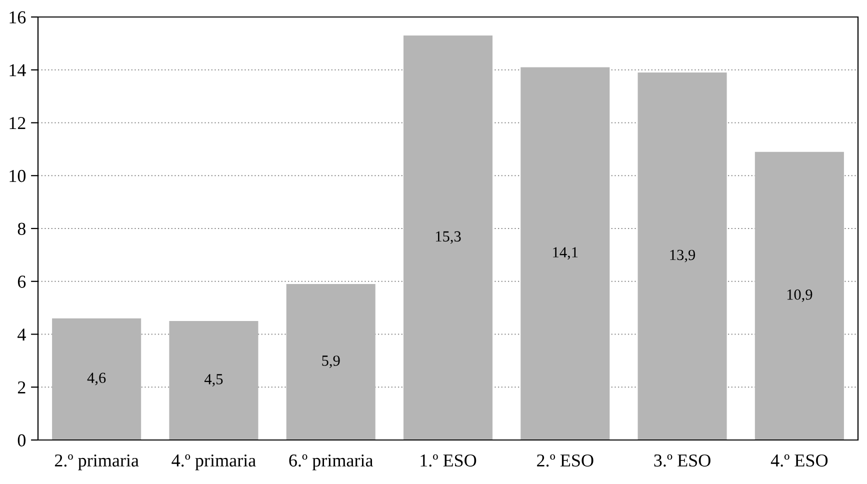  Describe the element at coordinates (565, 460) in the screenshot. I see `x-tick-label: 2.º ESO` at that location.